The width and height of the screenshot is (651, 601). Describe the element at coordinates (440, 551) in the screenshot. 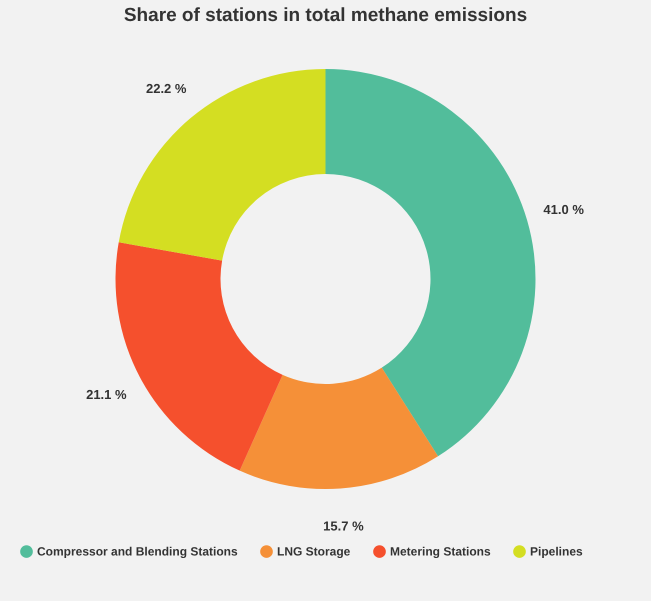

I see `legend-label: Metering Stations` at that location.